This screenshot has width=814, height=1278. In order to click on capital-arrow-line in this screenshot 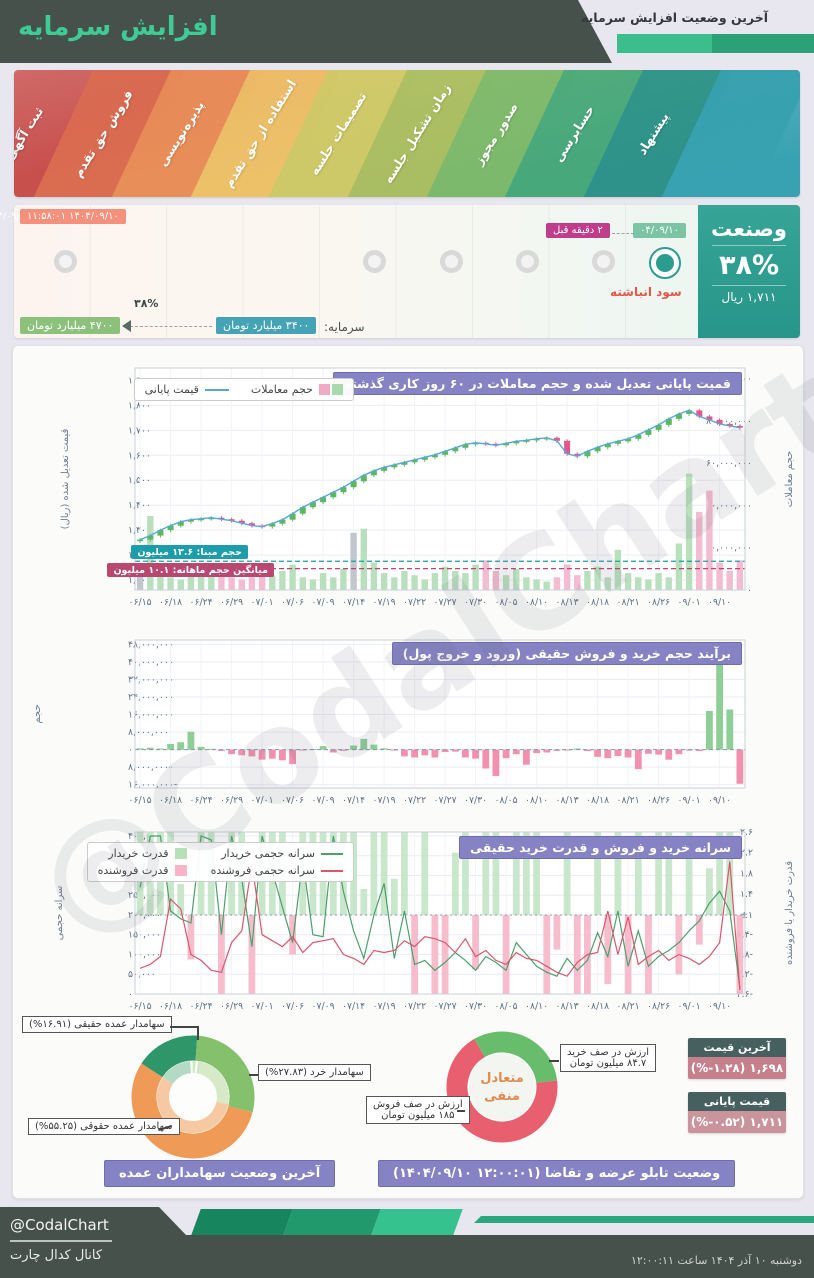, I will do `click(171, 326)`.